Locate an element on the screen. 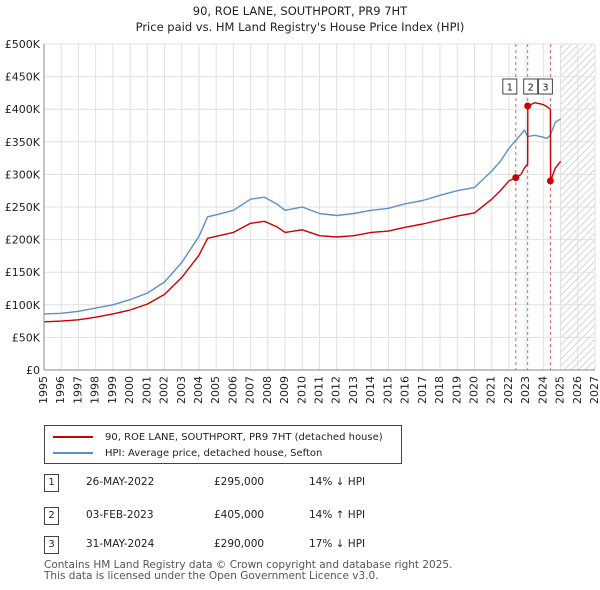  x-tick-label: 2025 is located at coordinates (560, 390).